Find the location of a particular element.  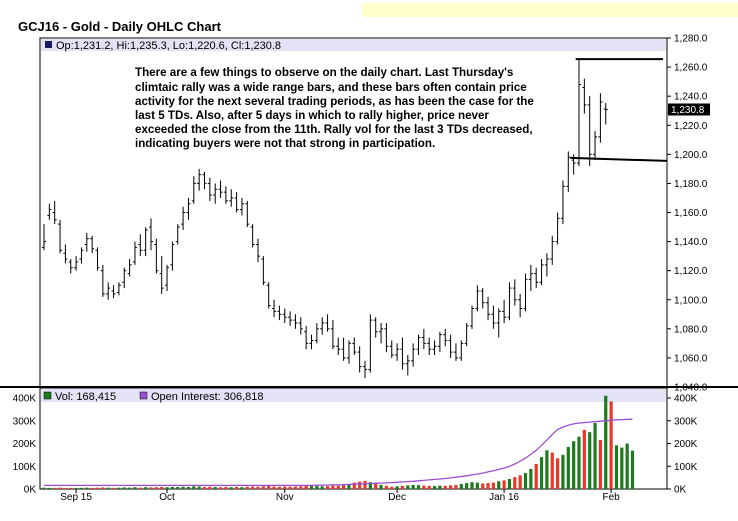

volume-tick-label-right: 0K is located at coordinates (680, 490).